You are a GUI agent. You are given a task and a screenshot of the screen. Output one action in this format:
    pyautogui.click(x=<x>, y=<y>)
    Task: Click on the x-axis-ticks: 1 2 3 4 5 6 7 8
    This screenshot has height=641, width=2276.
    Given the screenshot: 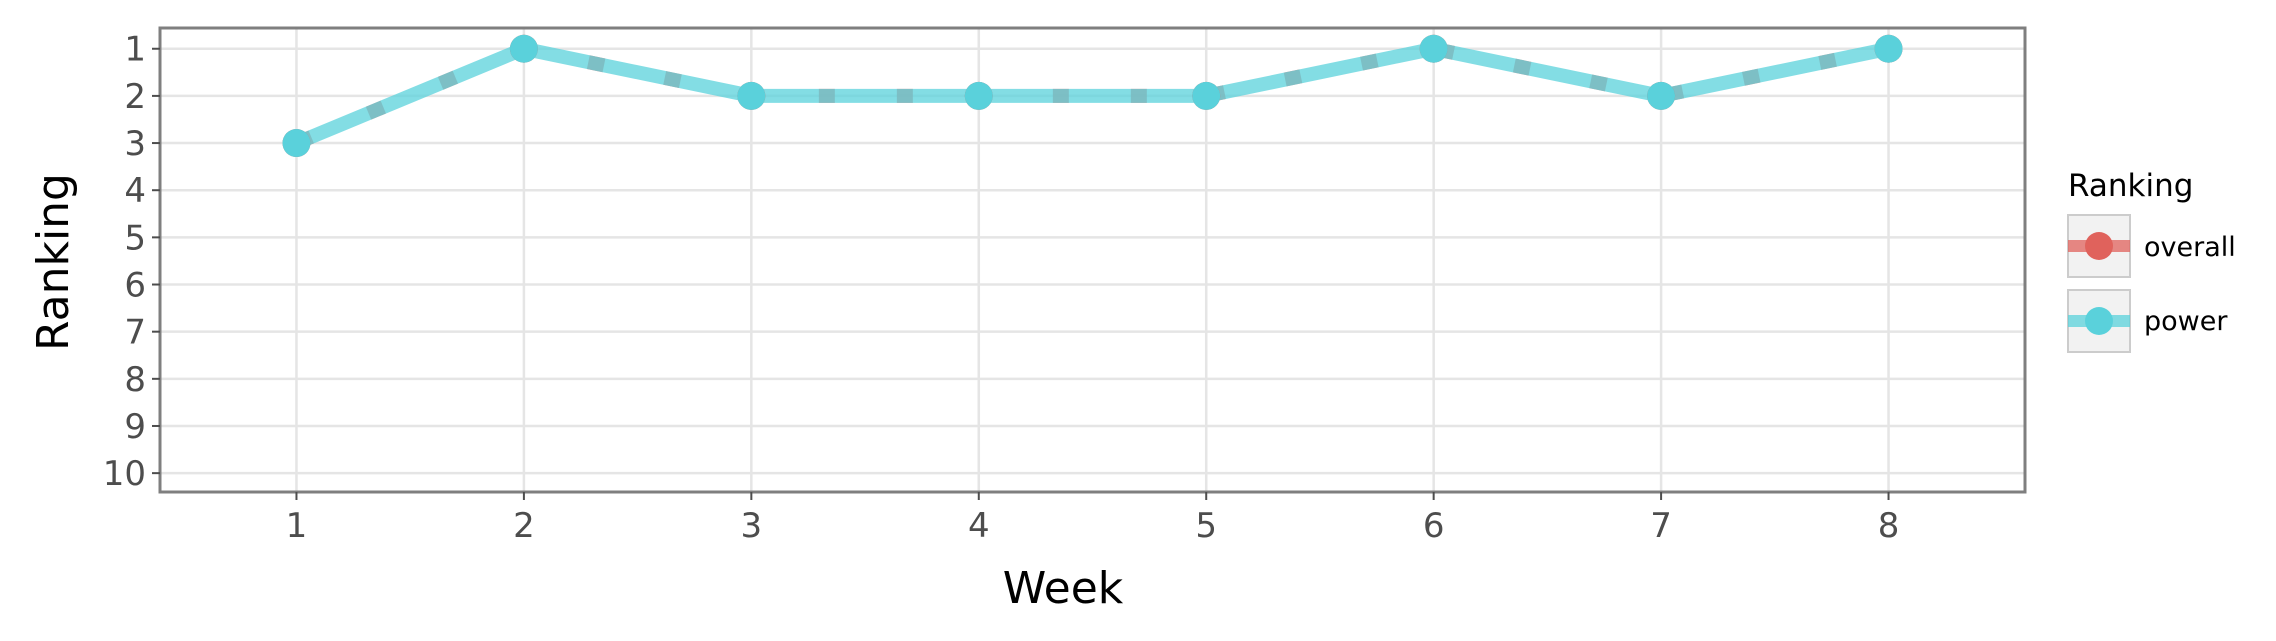 What is the action you would take?
    pyautogui.click(x=1093, y=519)
    